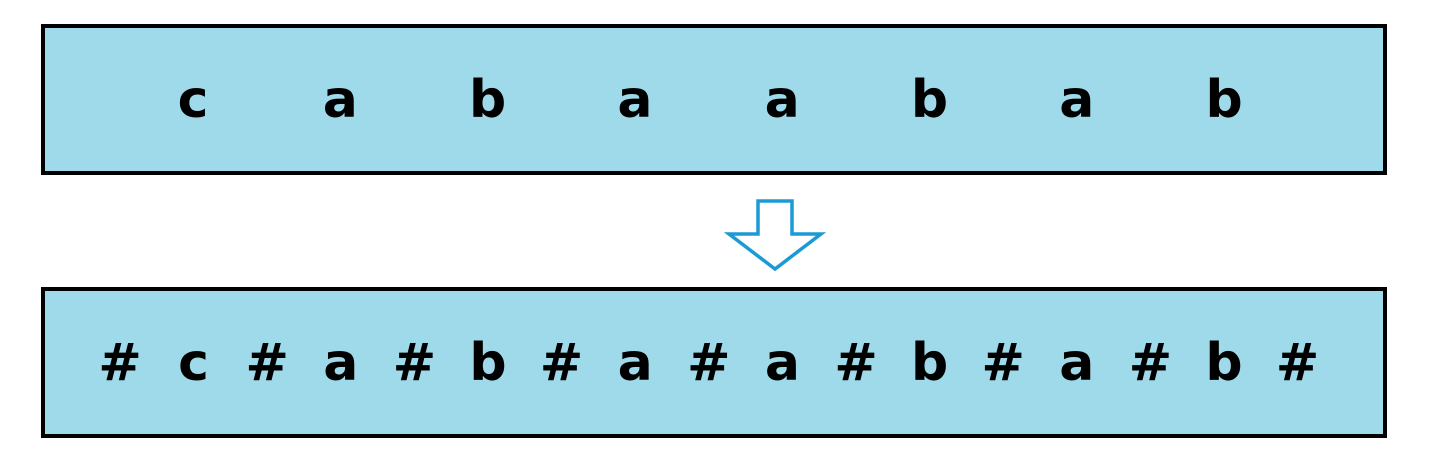 The height and width of the screenshot is (467, 1438). What do you see at coordinates (635, 362) in the screenshot?
I see `transformed-char-8: a` at bounding box center [635, 362].